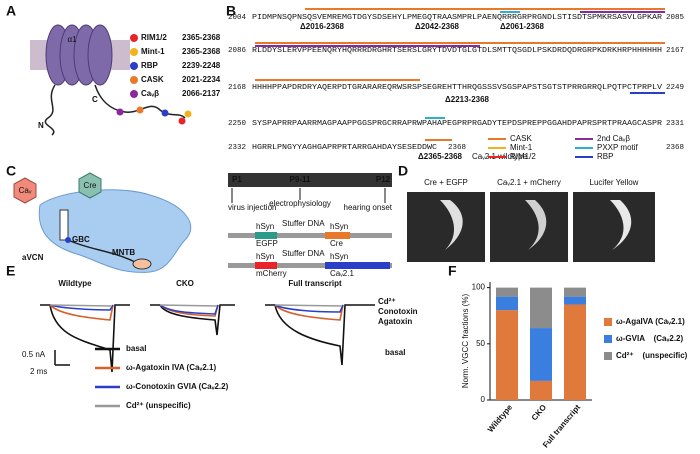 The width and height of the screenshot is (700, 454). Describe the element at coordinates (231, 11) in the screenshot. I see `panel-label: B` at that location.